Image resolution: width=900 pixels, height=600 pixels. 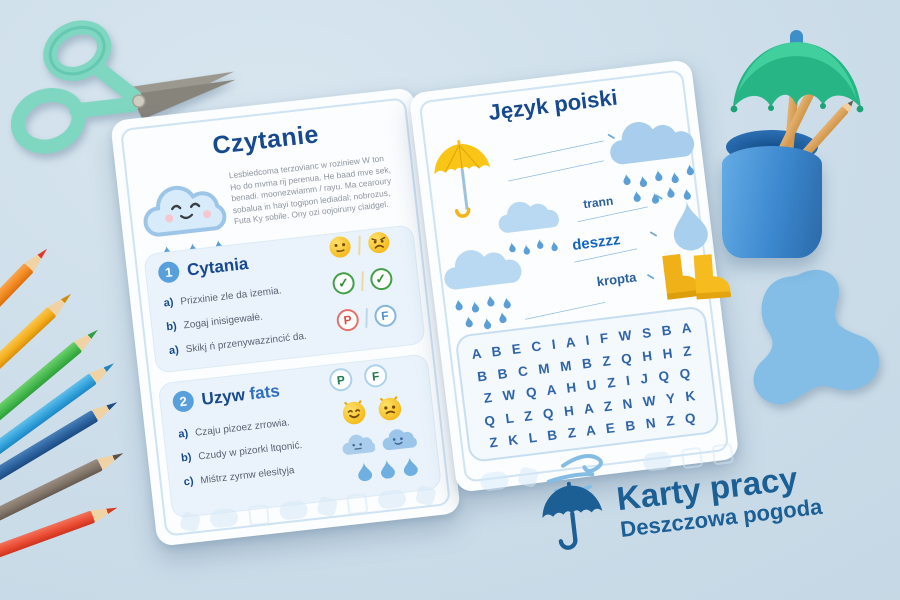 I want to click on small-cloud-icon, so click(x=528, y=228).